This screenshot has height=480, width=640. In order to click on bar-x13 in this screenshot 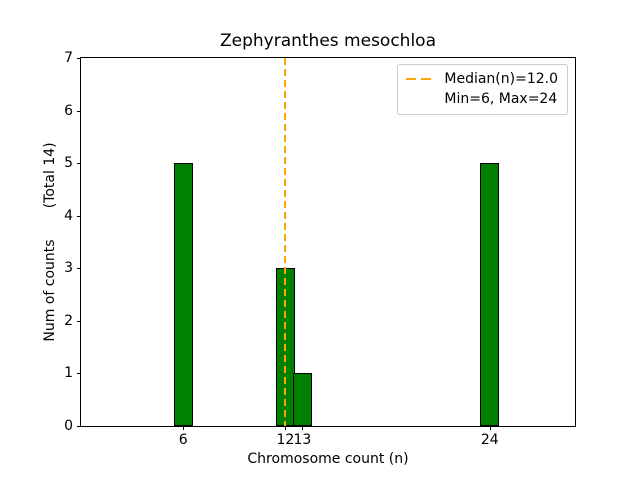, I will do `click(302, 399)`.